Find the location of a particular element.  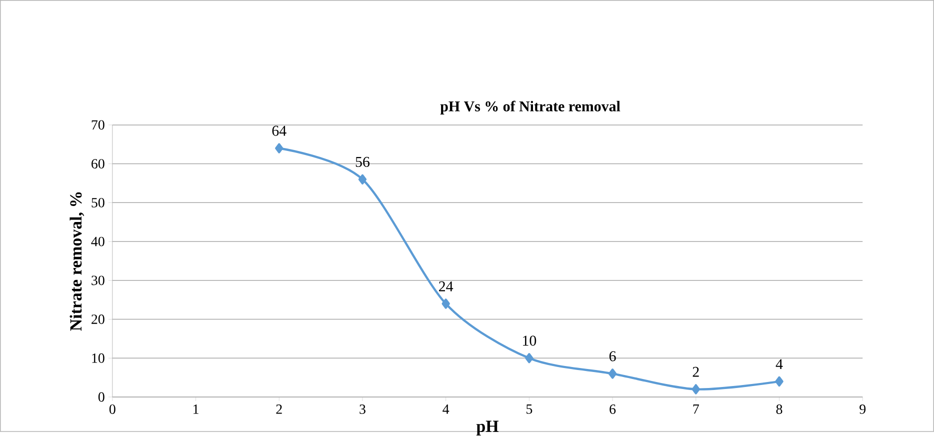

y-tick-label: 0 is located at coordinates (101, 397).